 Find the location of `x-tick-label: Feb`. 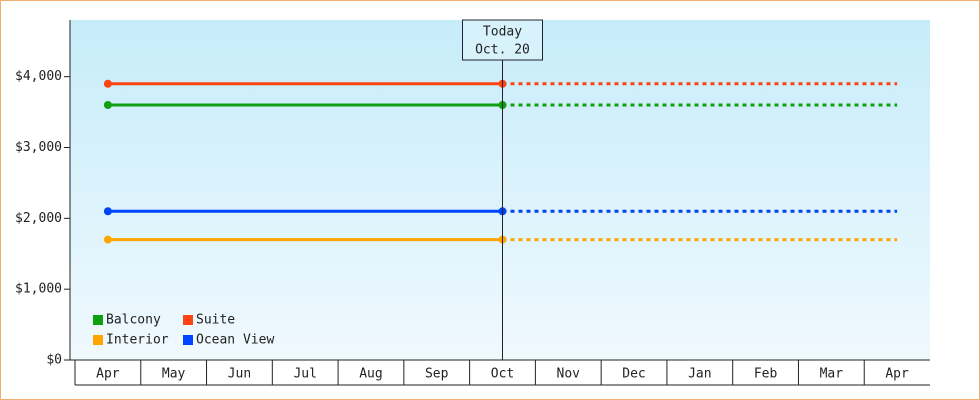

x-tick-label: Feb is located at coordinates (766, 374).